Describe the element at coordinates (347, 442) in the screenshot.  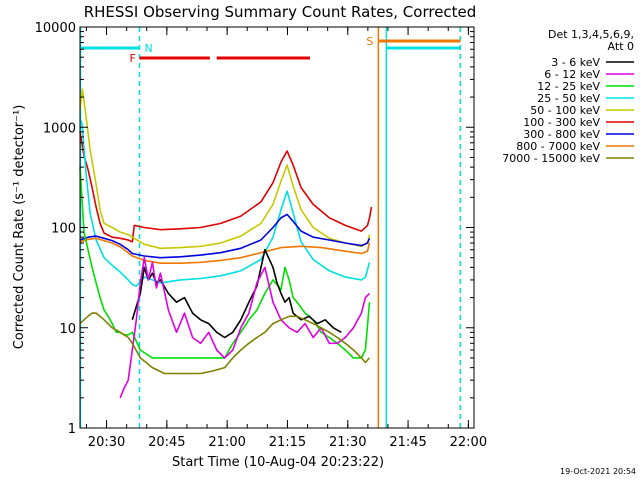
I see `x-tick-label: 21:30` at that location.